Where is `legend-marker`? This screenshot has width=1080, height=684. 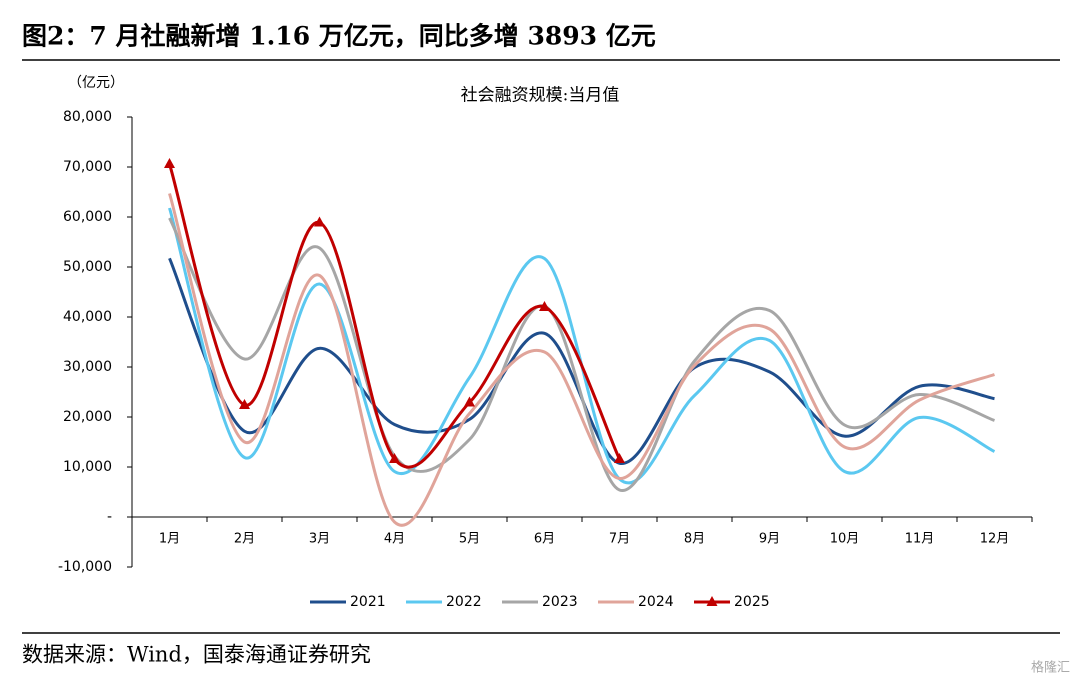
legend-marker is located at coordinates (712, 601).